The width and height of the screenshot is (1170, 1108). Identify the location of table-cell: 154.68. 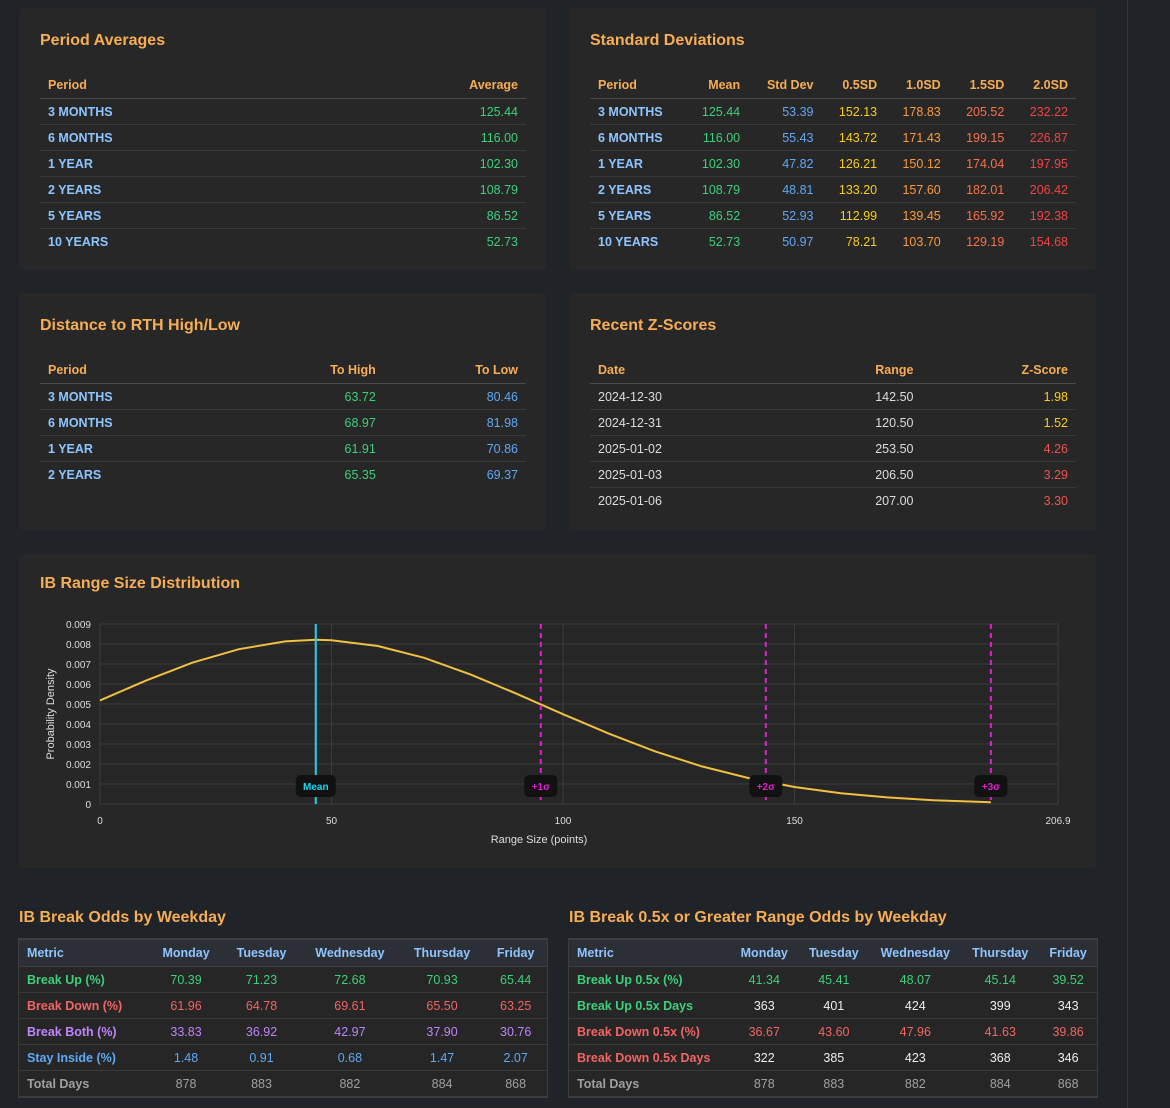
(1048, 241).